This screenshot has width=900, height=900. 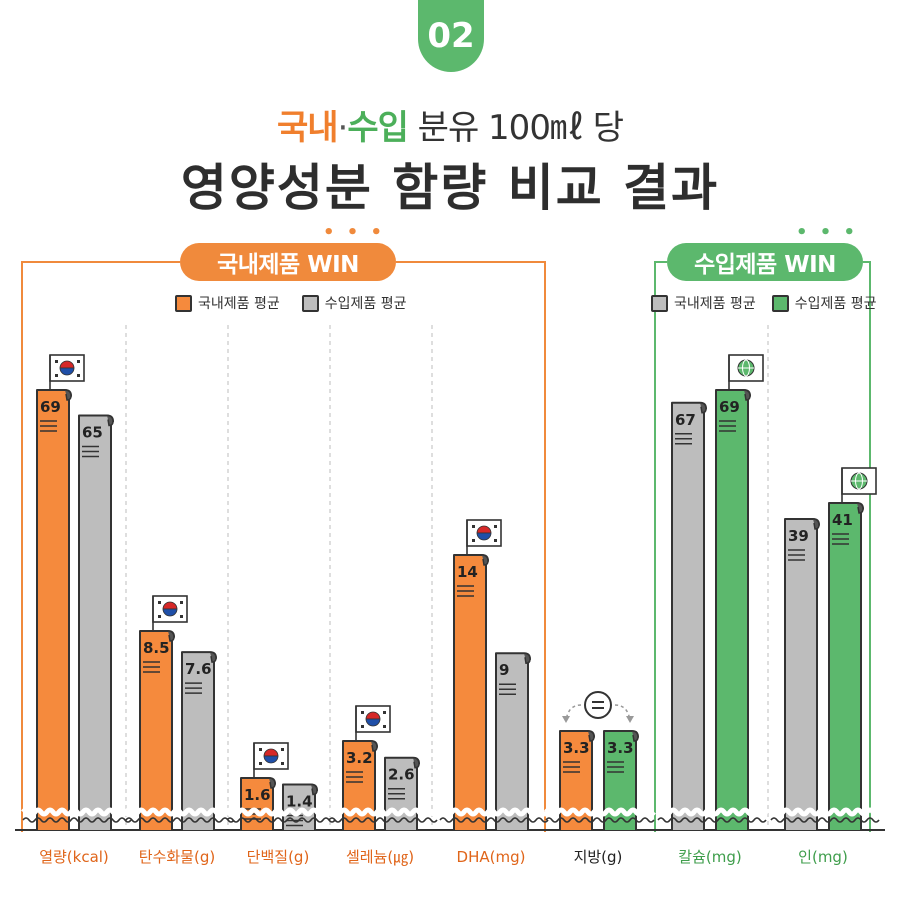 I want to click on legend-label-domestic-right: 국내제품 평균, so click(x=715, y=304).